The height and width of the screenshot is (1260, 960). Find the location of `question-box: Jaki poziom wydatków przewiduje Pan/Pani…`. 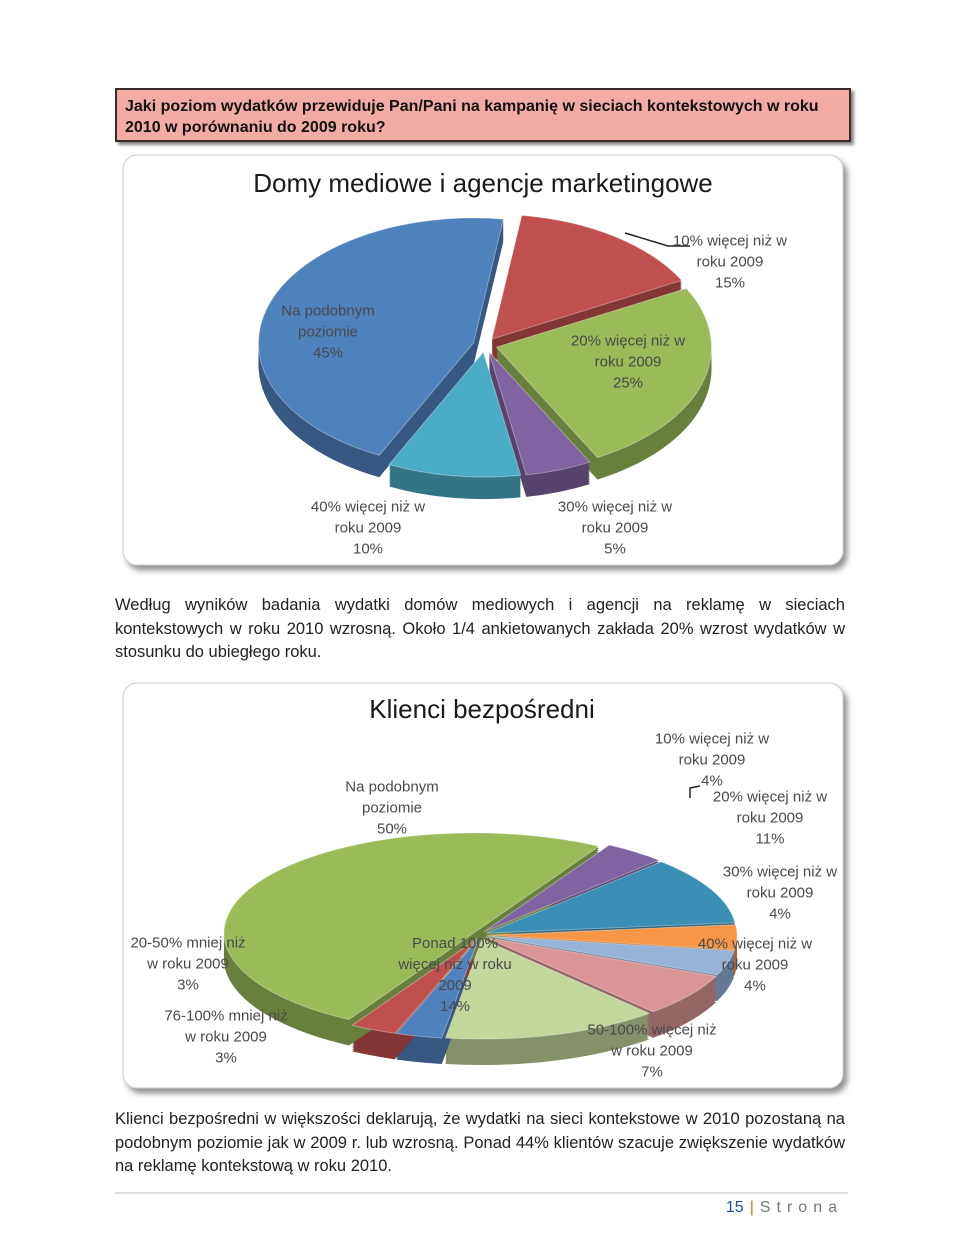

question-box: Jaki poziom wydatków przewiduje Pan/Pani… is located at coordinates (483, 115).